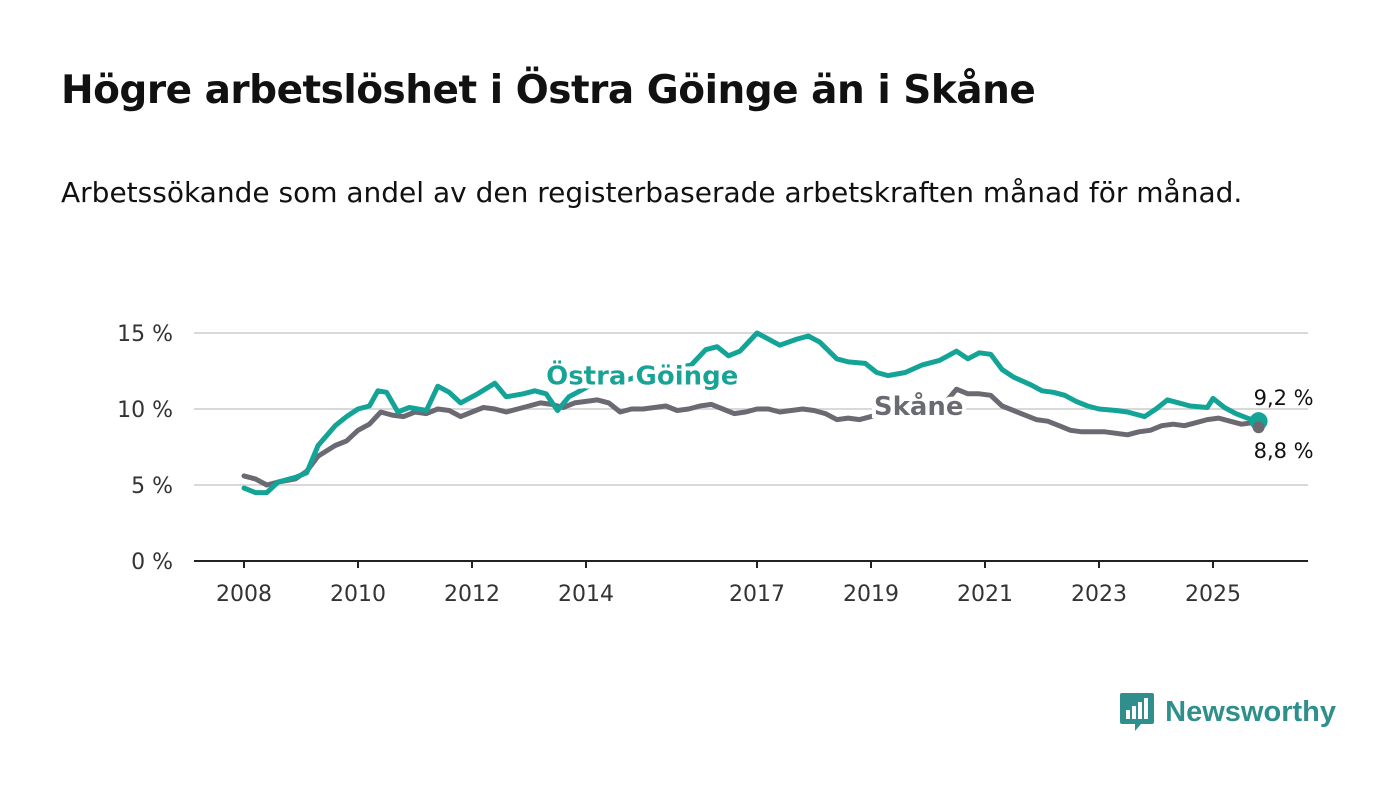 The width and height of the screenshot is (1400, 794). I want to click on y-tick-label: 15 %, so click(145, 334).